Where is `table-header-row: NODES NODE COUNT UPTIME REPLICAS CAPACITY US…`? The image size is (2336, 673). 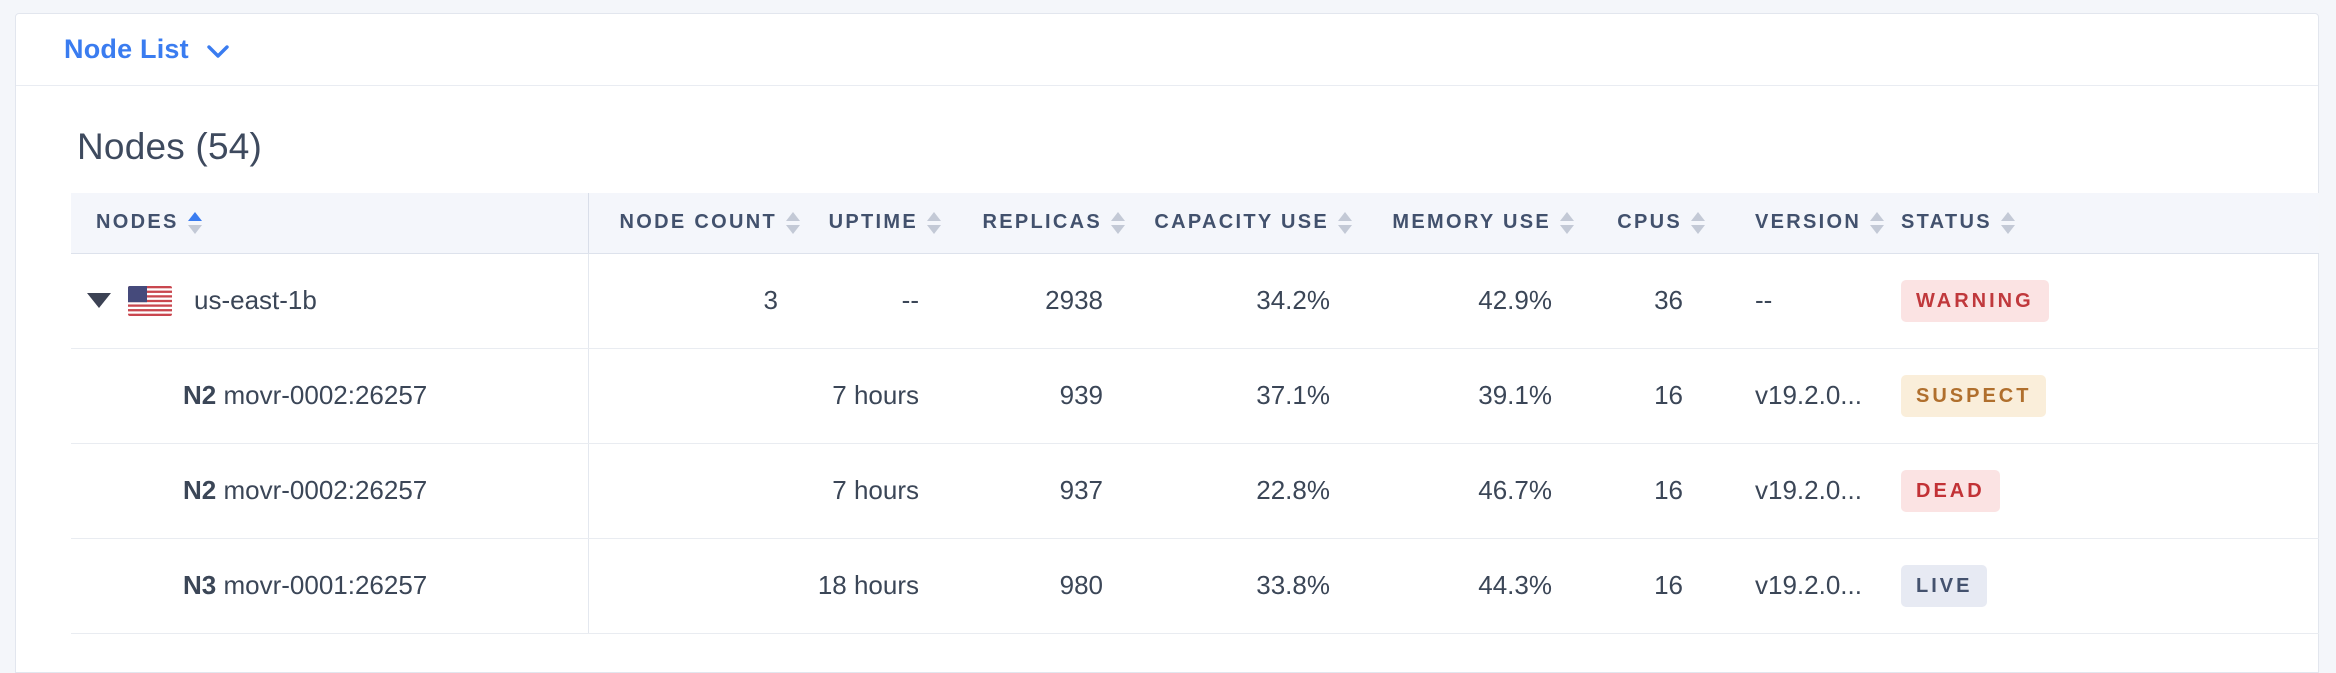
table-header-row: NODES NODE COUNT UPTIME REPLICAS CAPACITY US… is located at coordinates (1195, 223).